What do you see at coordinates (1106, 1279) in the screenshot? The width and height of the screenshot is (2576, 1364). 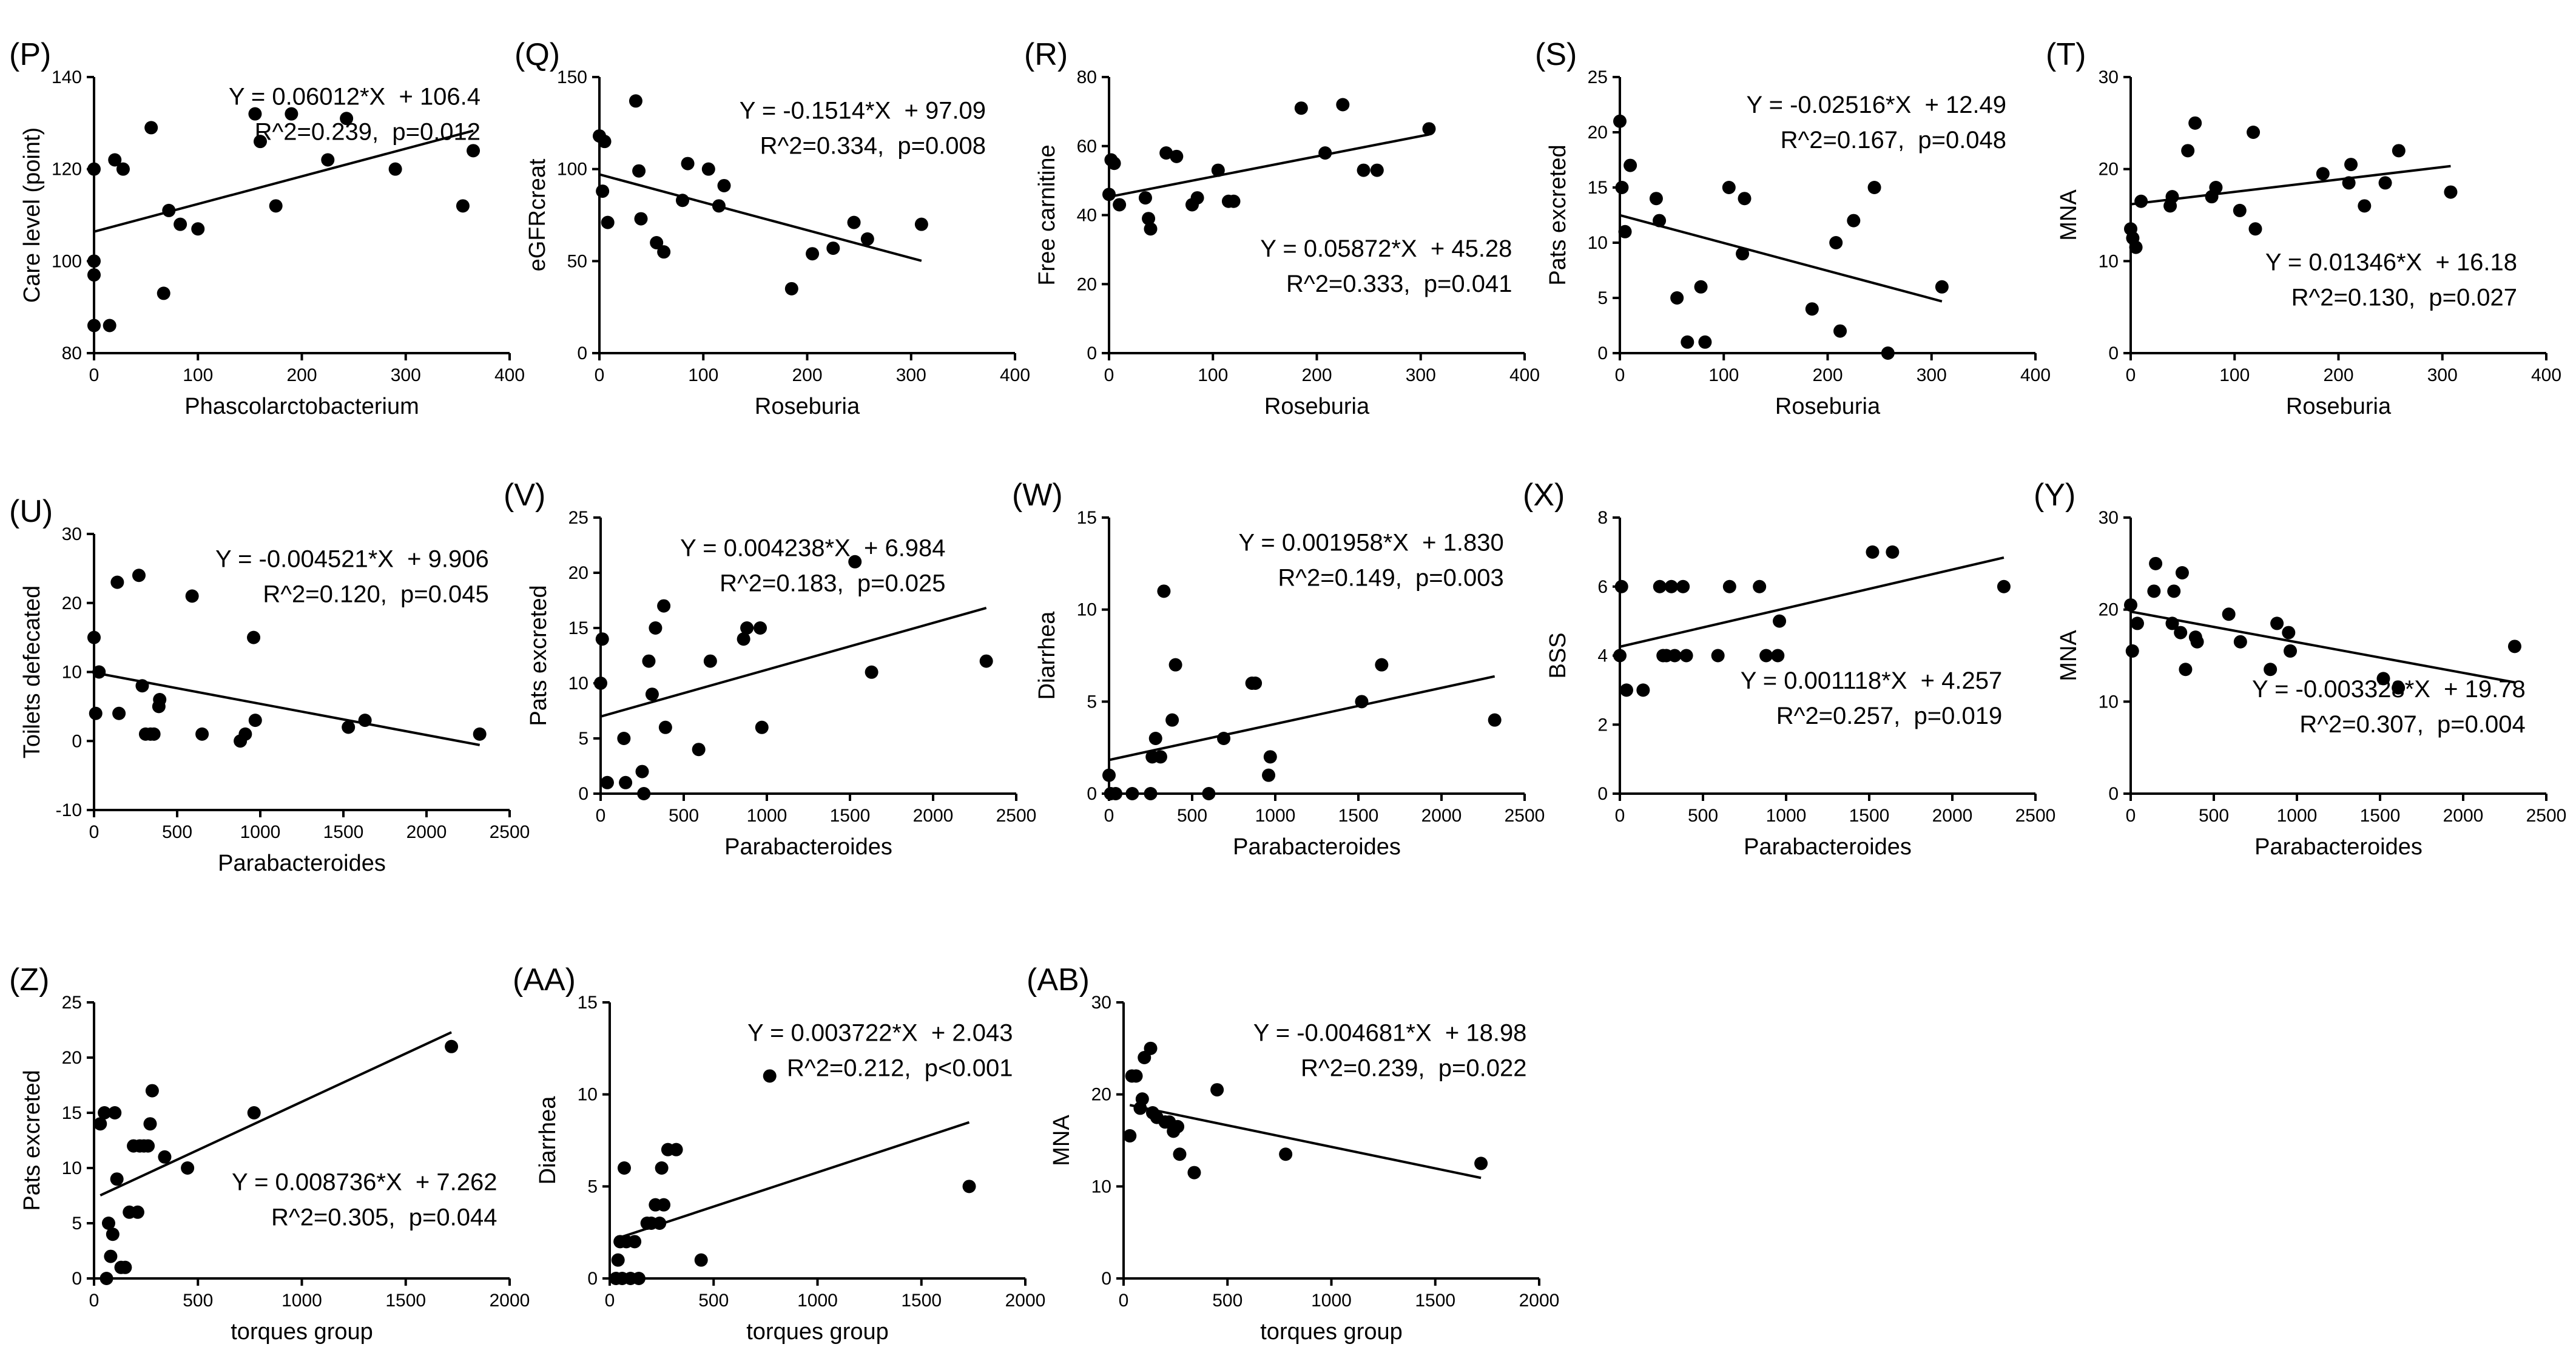 I see `chart-12-y-tick-label: 0` at bounding box center [1106, 1279].